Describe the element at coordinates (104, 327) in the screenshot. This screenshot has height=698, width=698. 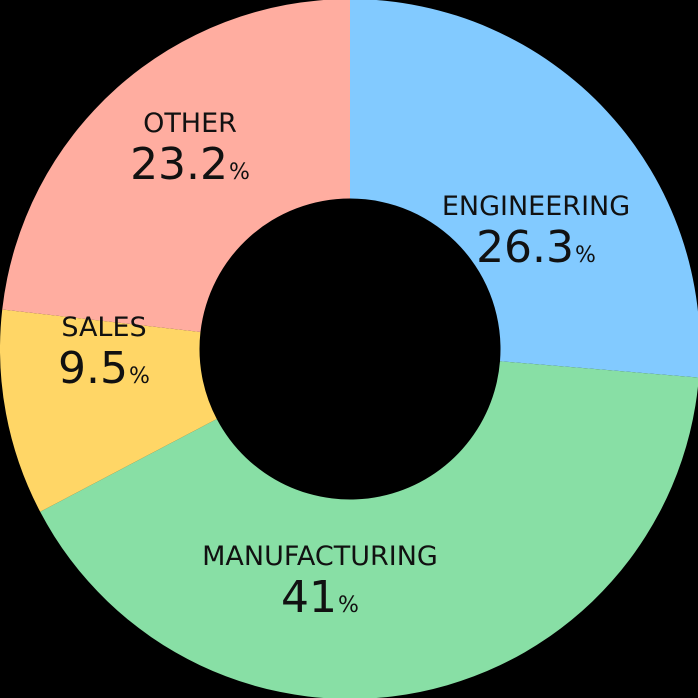
I see `label-sales-name: SALES` at that location.